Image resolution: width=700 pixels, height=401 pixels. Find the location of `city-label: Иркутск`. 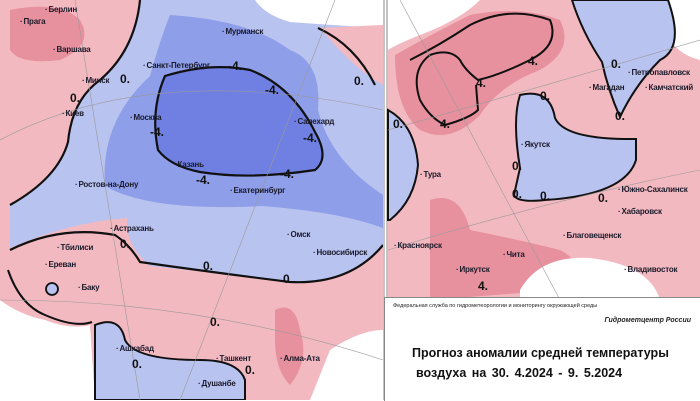

city-label: Иркутск is located at coordinates (472, 269).